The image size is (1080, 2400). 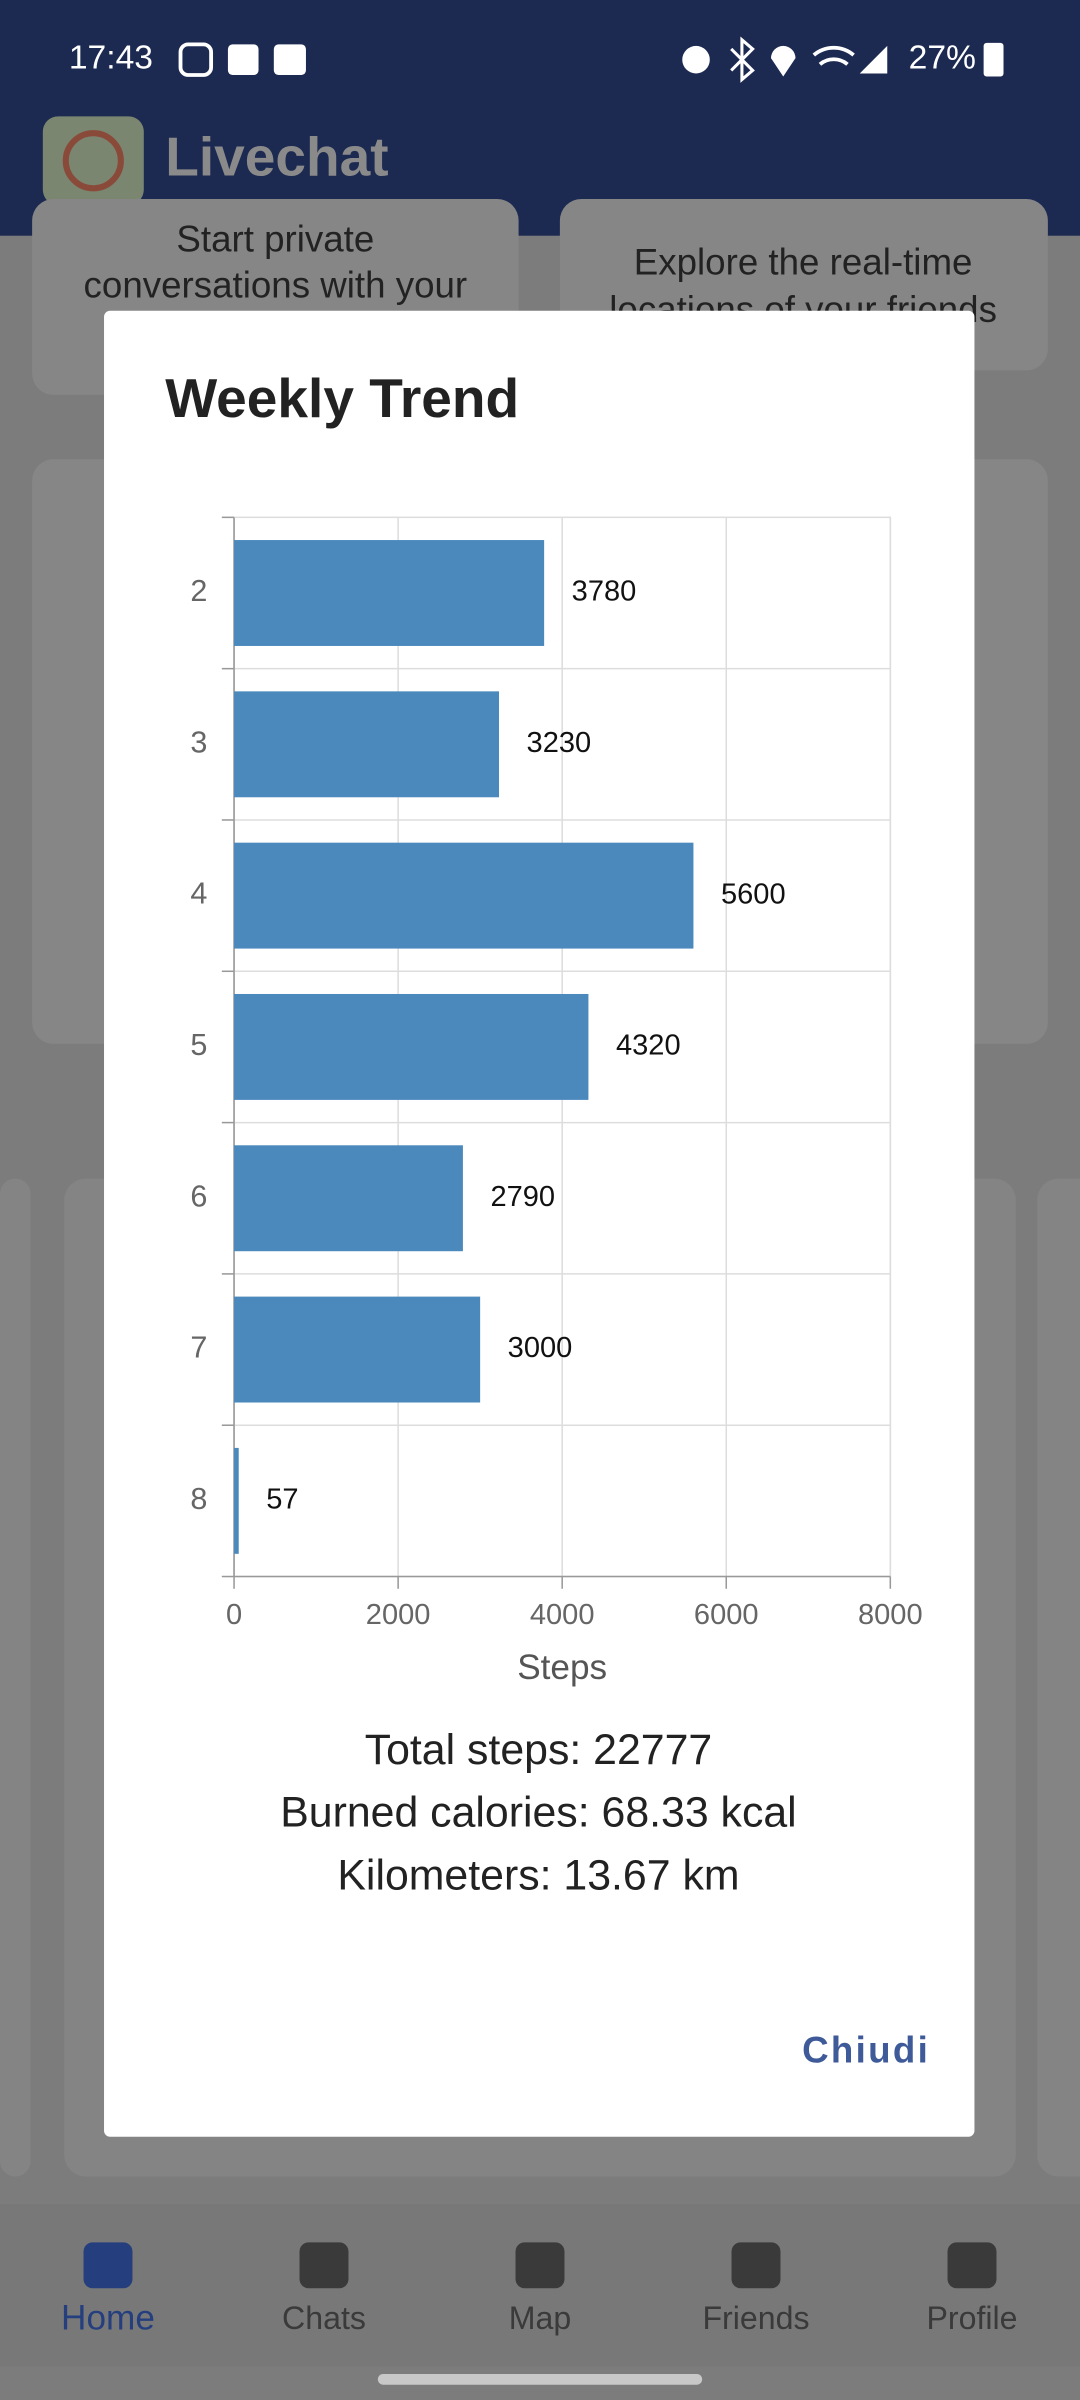 I want to click on value-label: 57, so click(x=282, y=1500).